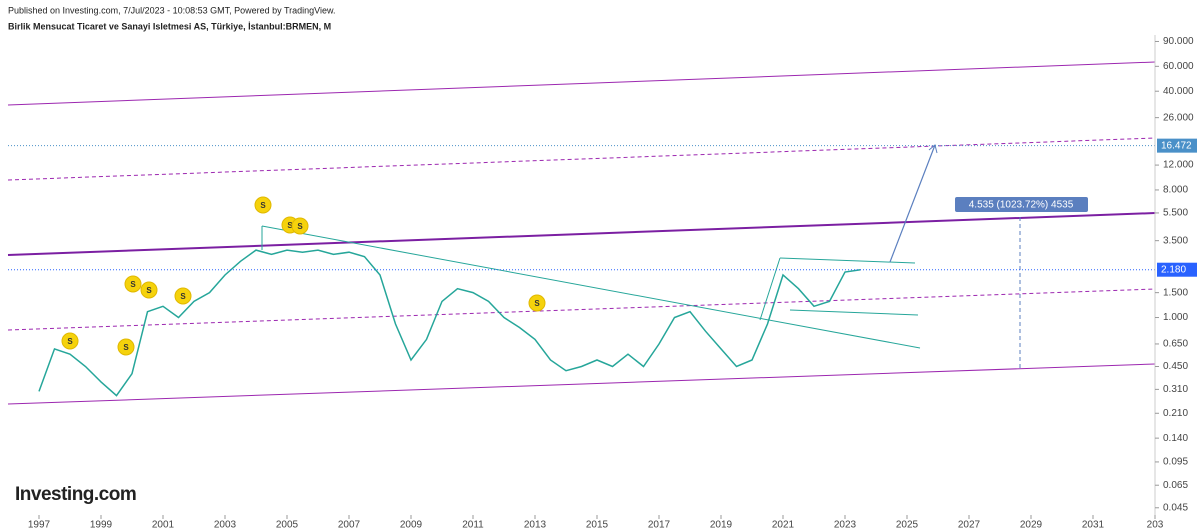  I want to click on x-tick-label: 2019, so click(721, 525).